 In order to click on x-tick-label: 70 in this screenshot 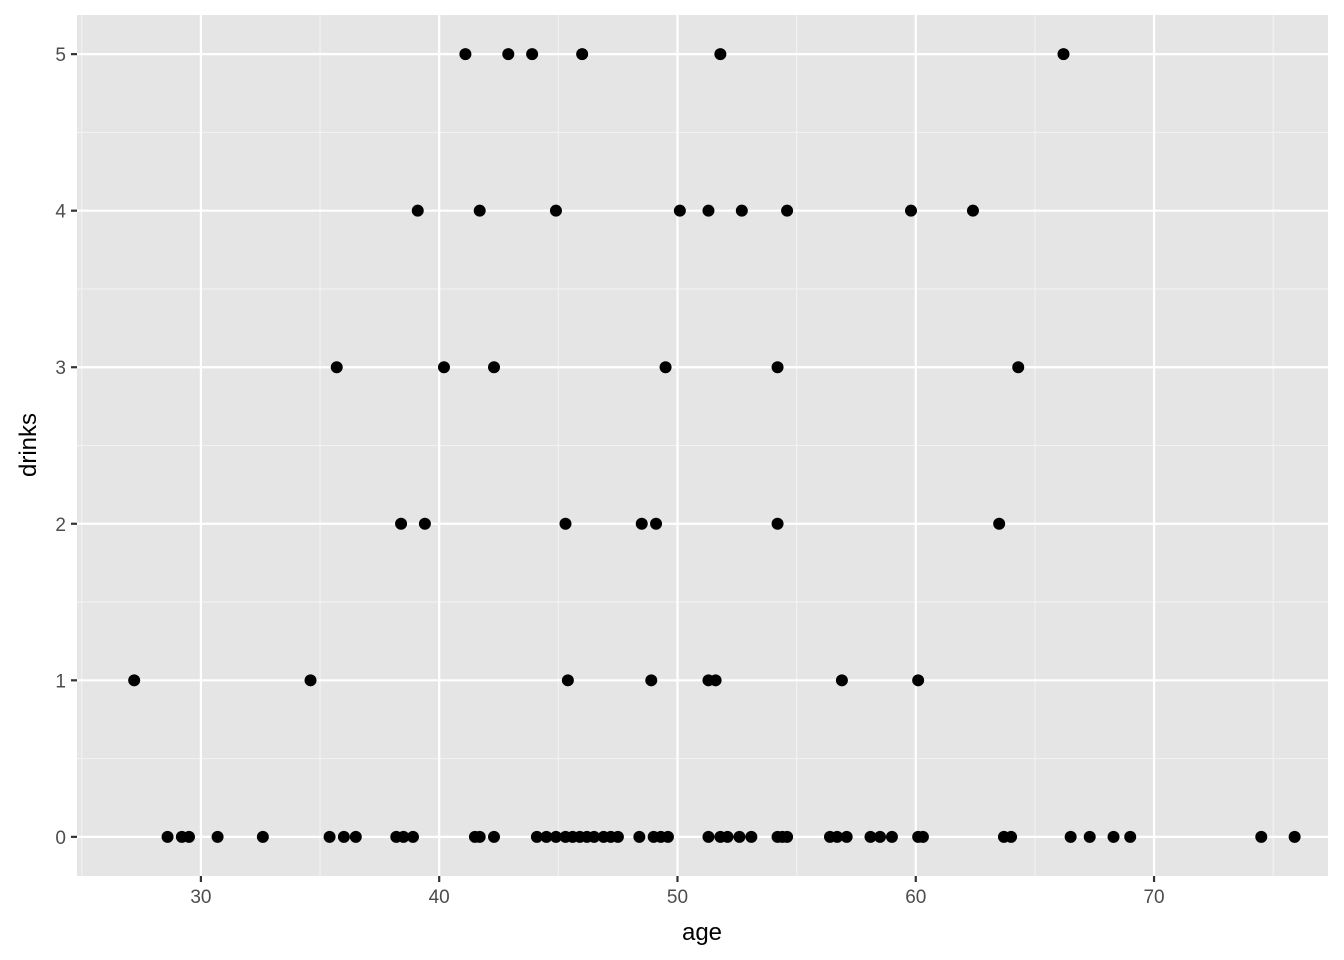, I will do `click(1153, 897)`.